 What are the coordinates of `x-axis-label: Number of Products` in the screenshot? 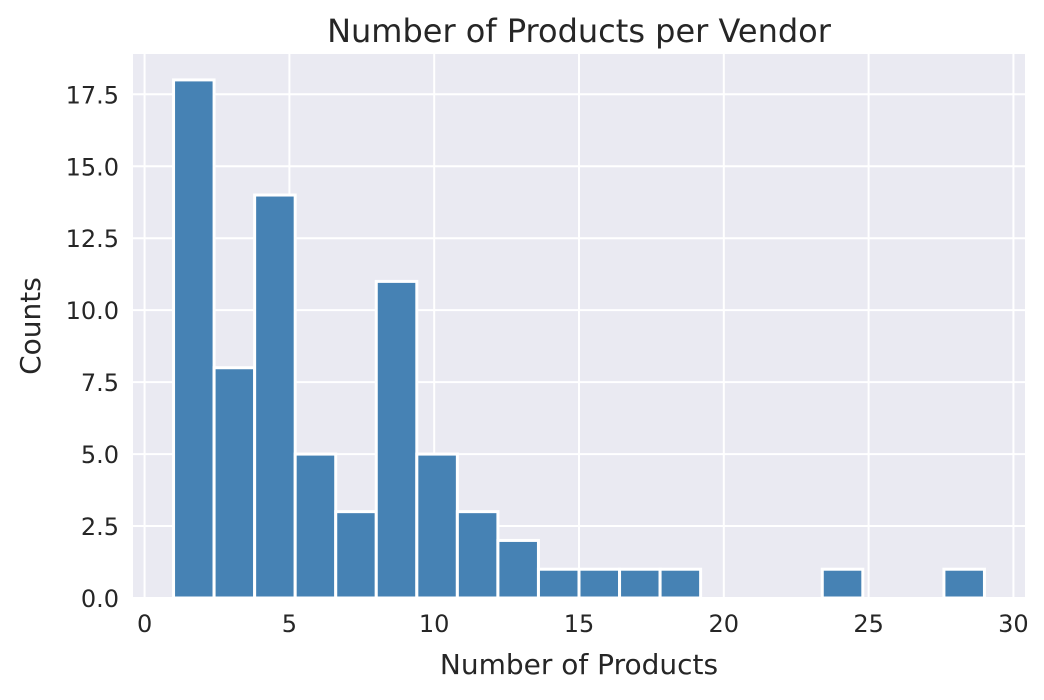 It's located at (579, 664).